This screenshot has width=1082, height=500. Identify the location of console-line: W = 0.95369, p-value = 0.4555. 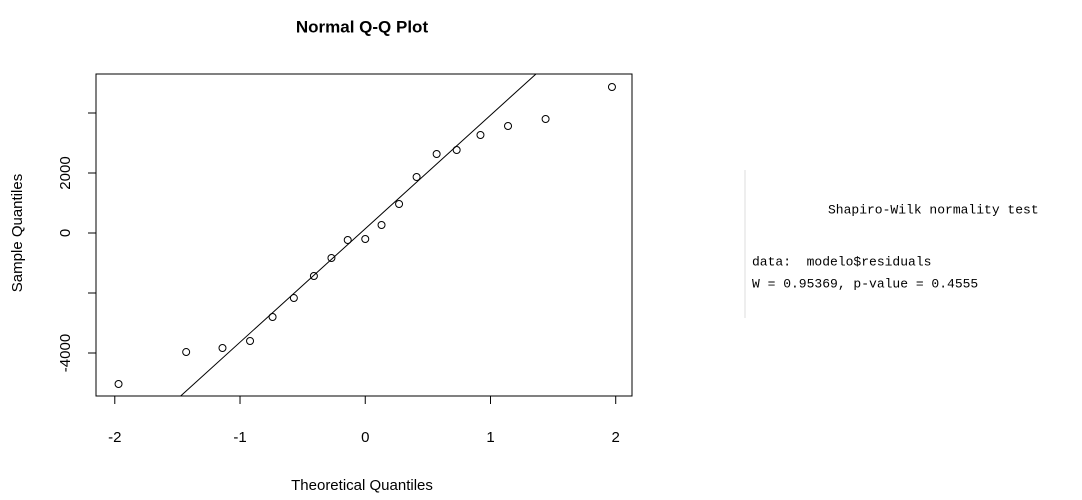
(865, 283).